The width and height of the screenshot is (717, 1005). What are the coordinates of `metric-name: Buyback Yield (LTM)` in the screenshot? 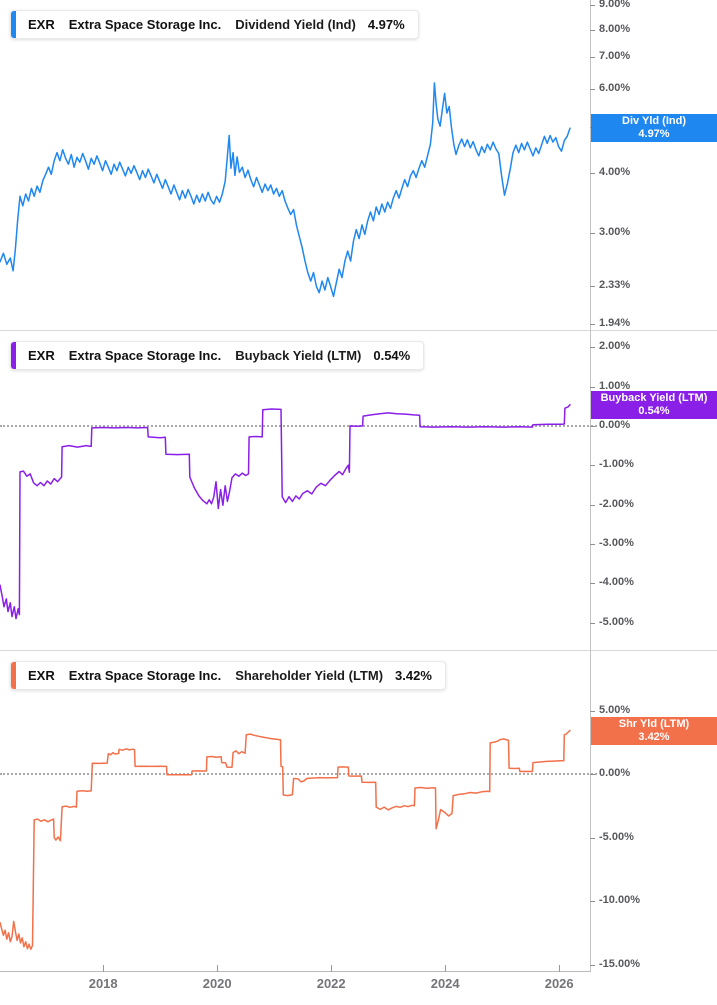 It's located at (298, 355).